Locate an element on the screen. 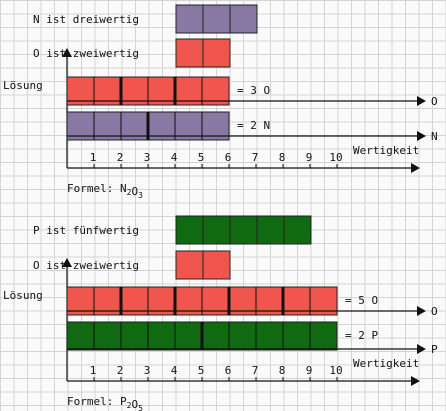 The width and height of the screenshot is (446, 411). formula: Formel: N2O3 is located at coordinates (105, 191).